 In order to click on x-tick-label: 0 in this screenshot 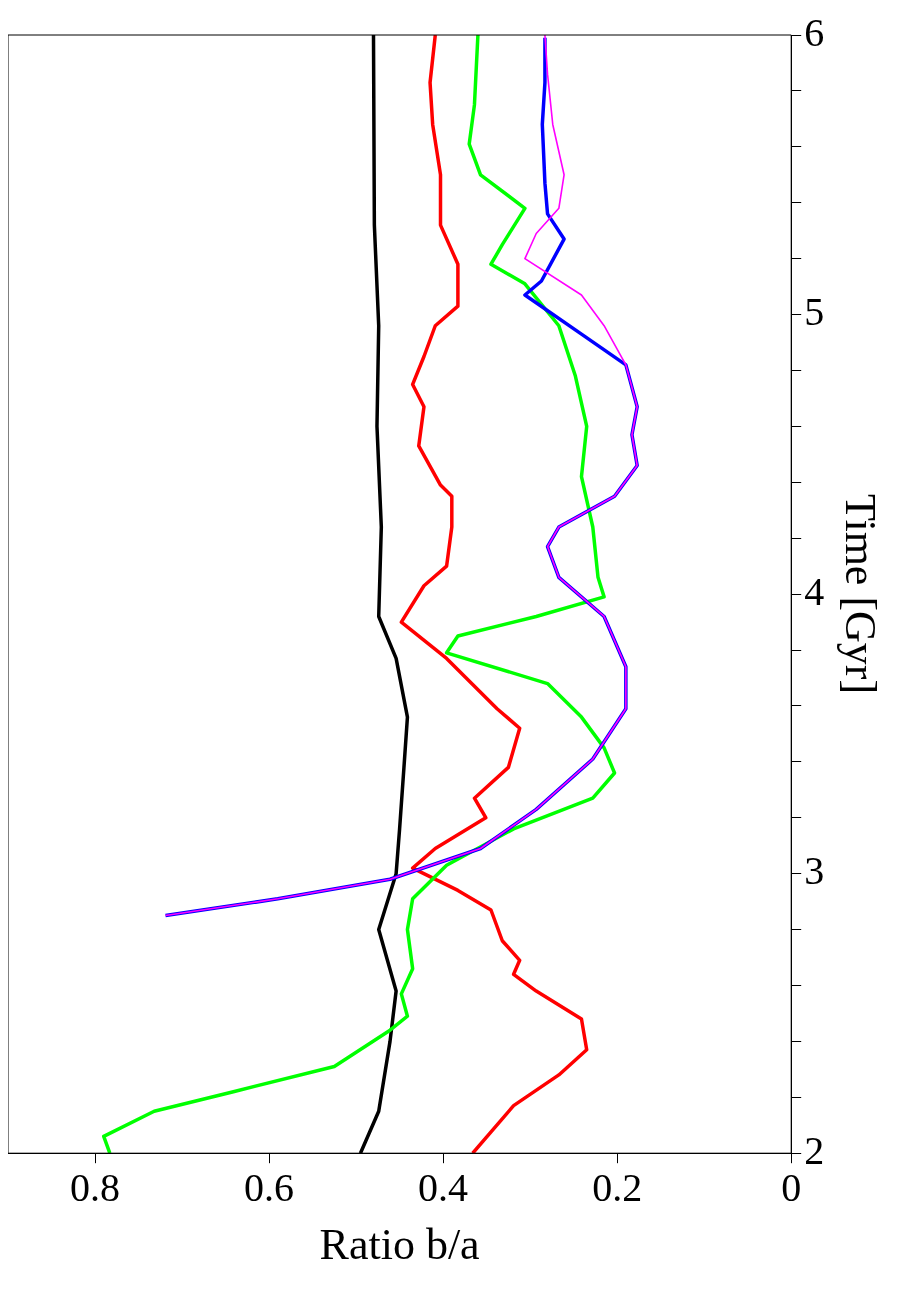, I will do `click(791, 1187)`.